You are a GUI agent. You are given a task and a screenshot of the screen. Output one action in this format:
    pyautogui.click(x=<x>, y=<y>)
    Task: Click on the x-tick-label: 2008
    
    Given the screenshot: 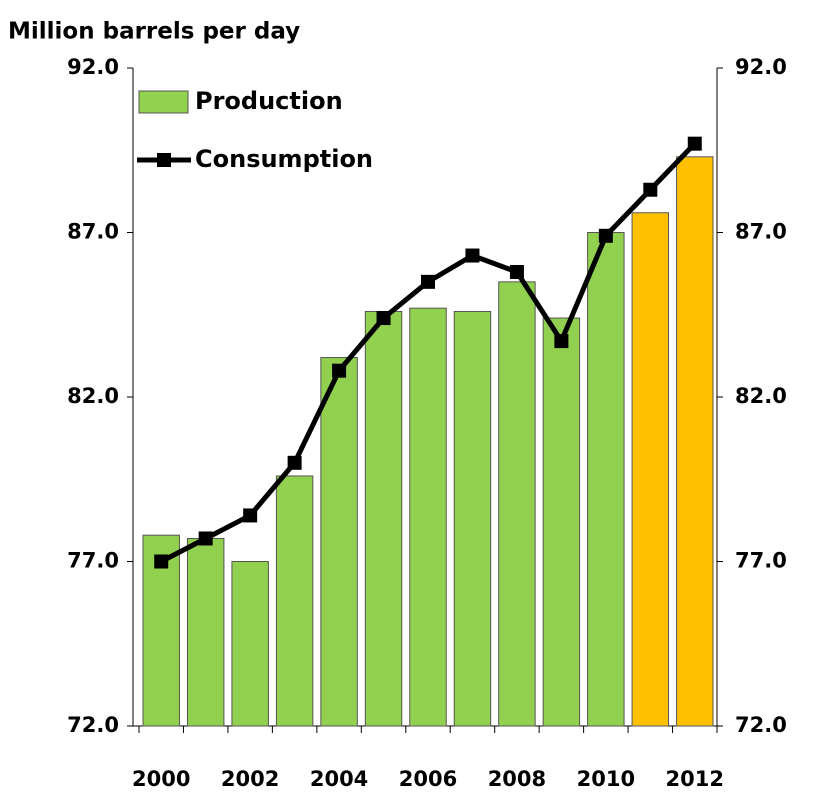 What is the action you would take?
    pyautogui.click(x=517, y=779)
    